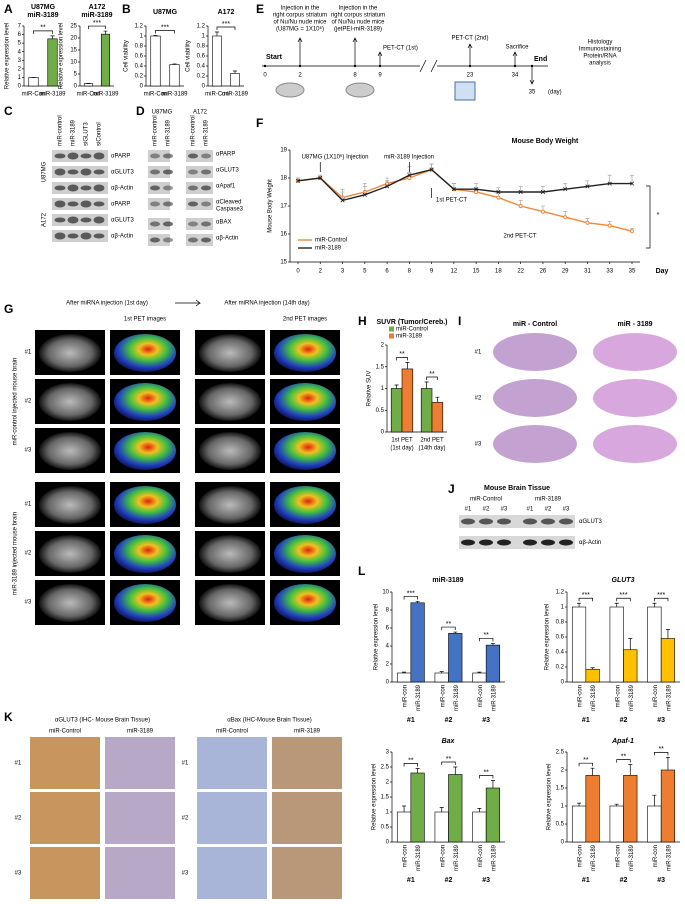  I want to click on x-tick-label: 5, so click(365, 272).